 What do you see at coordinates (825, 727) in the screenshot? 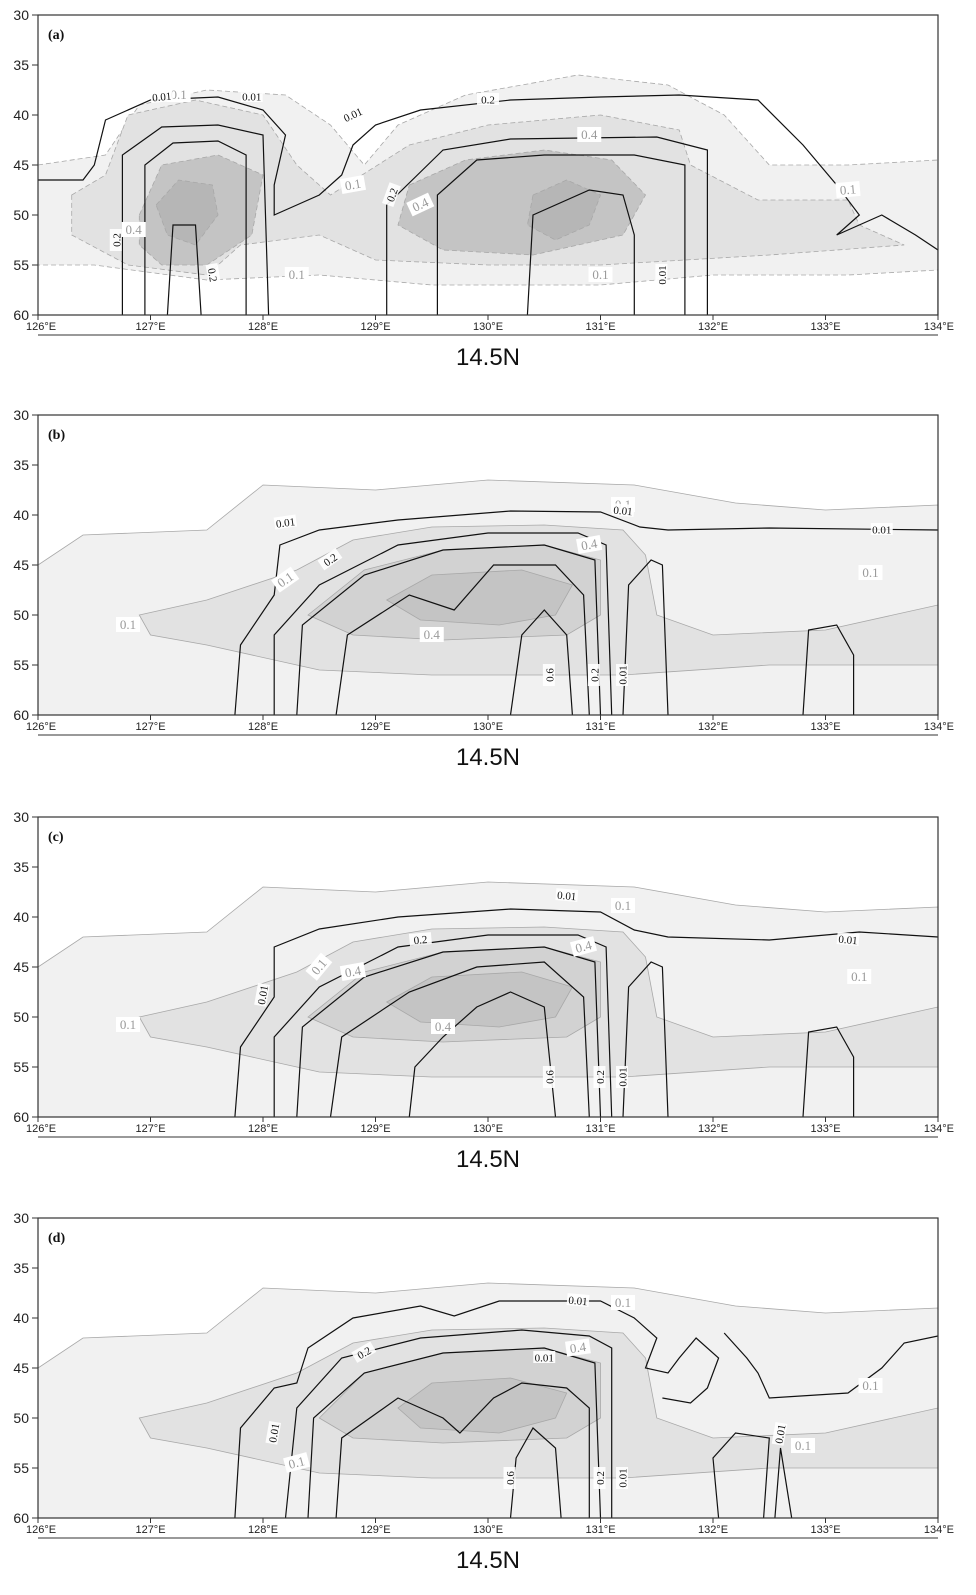
I see `x-tick-label: 133°E` at bounding box center [825, 727].